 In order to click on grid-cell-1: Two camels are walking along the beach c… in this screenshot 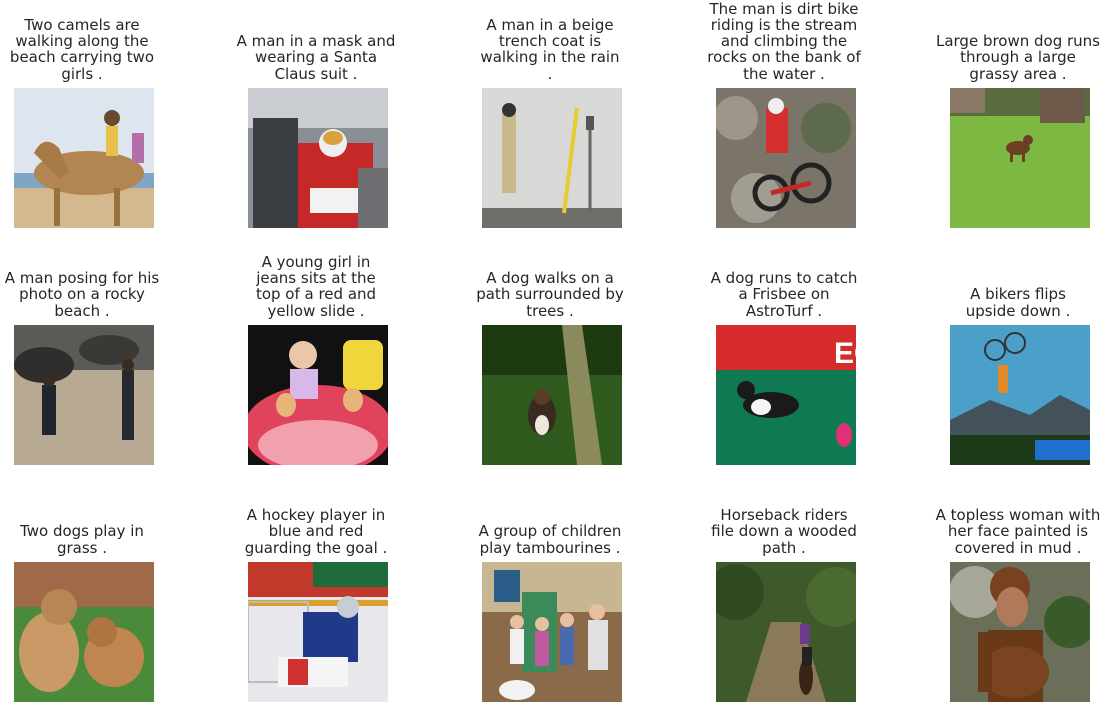, I will do `click(86, 122)`.